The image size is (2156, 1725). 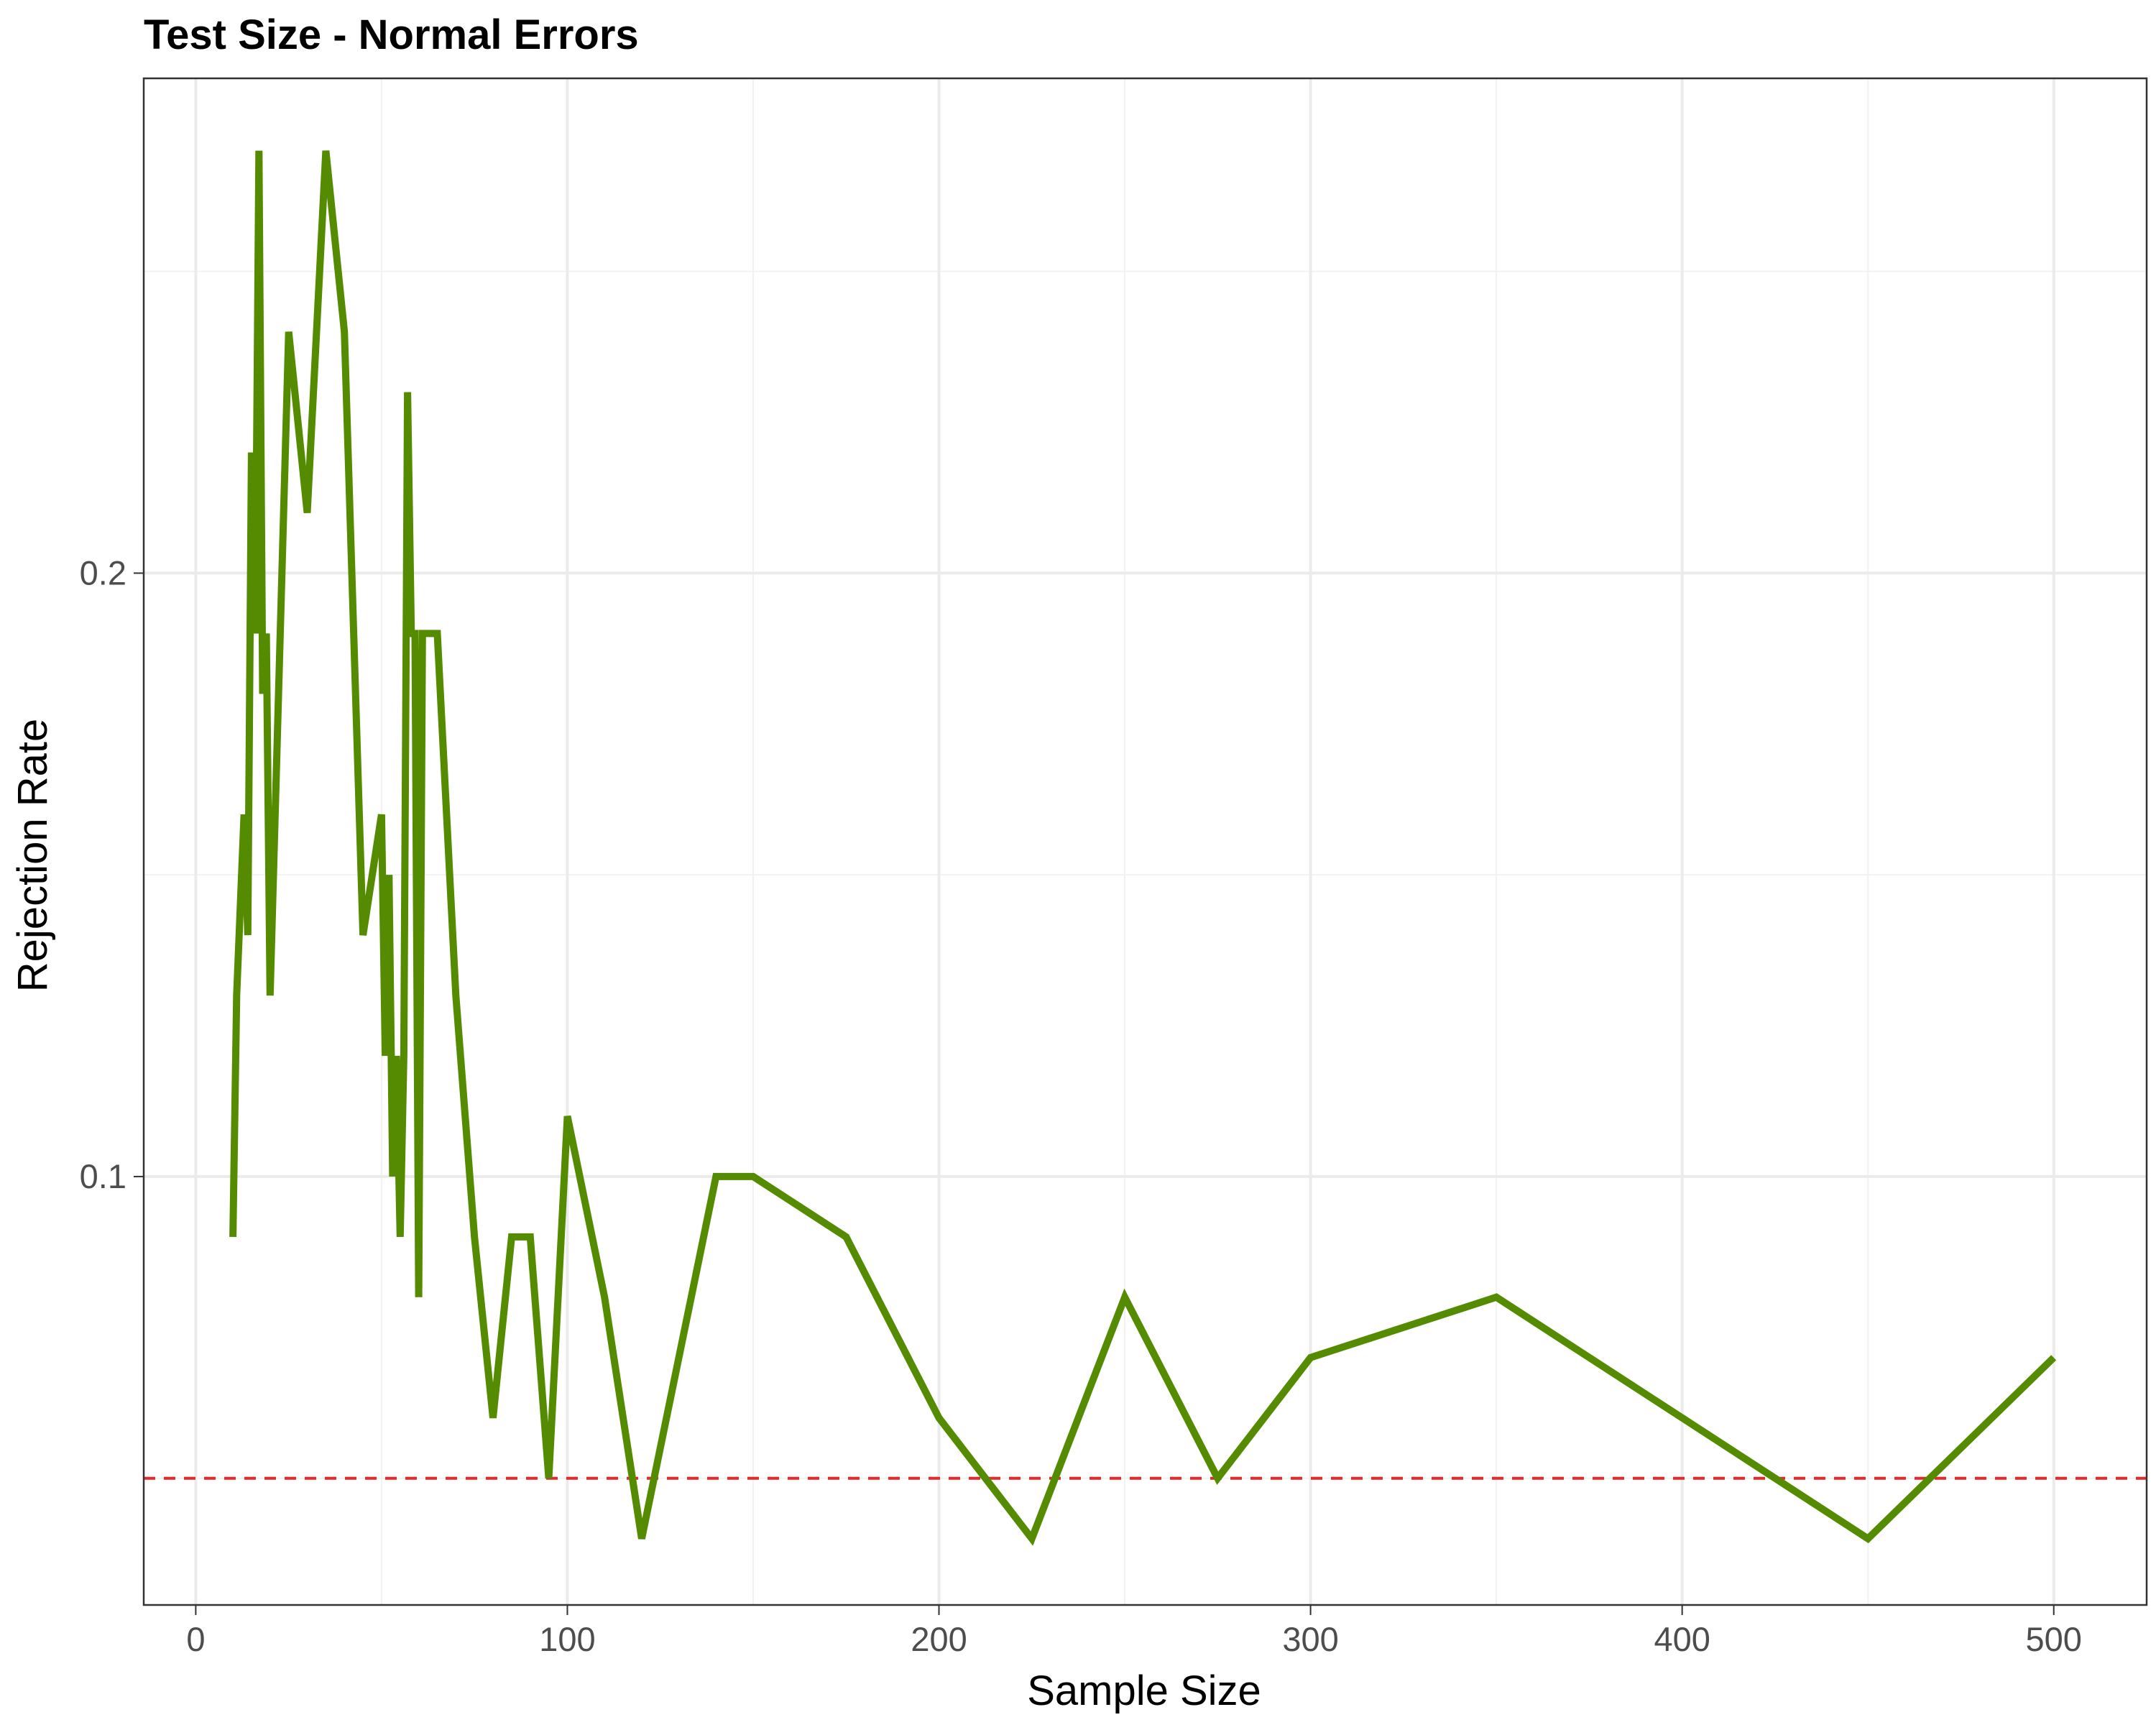 What do you see at coordinates (1682, 1639) in the screenshot?
I see `x-tick-label: 400` at bounding box center [1682, 1639].